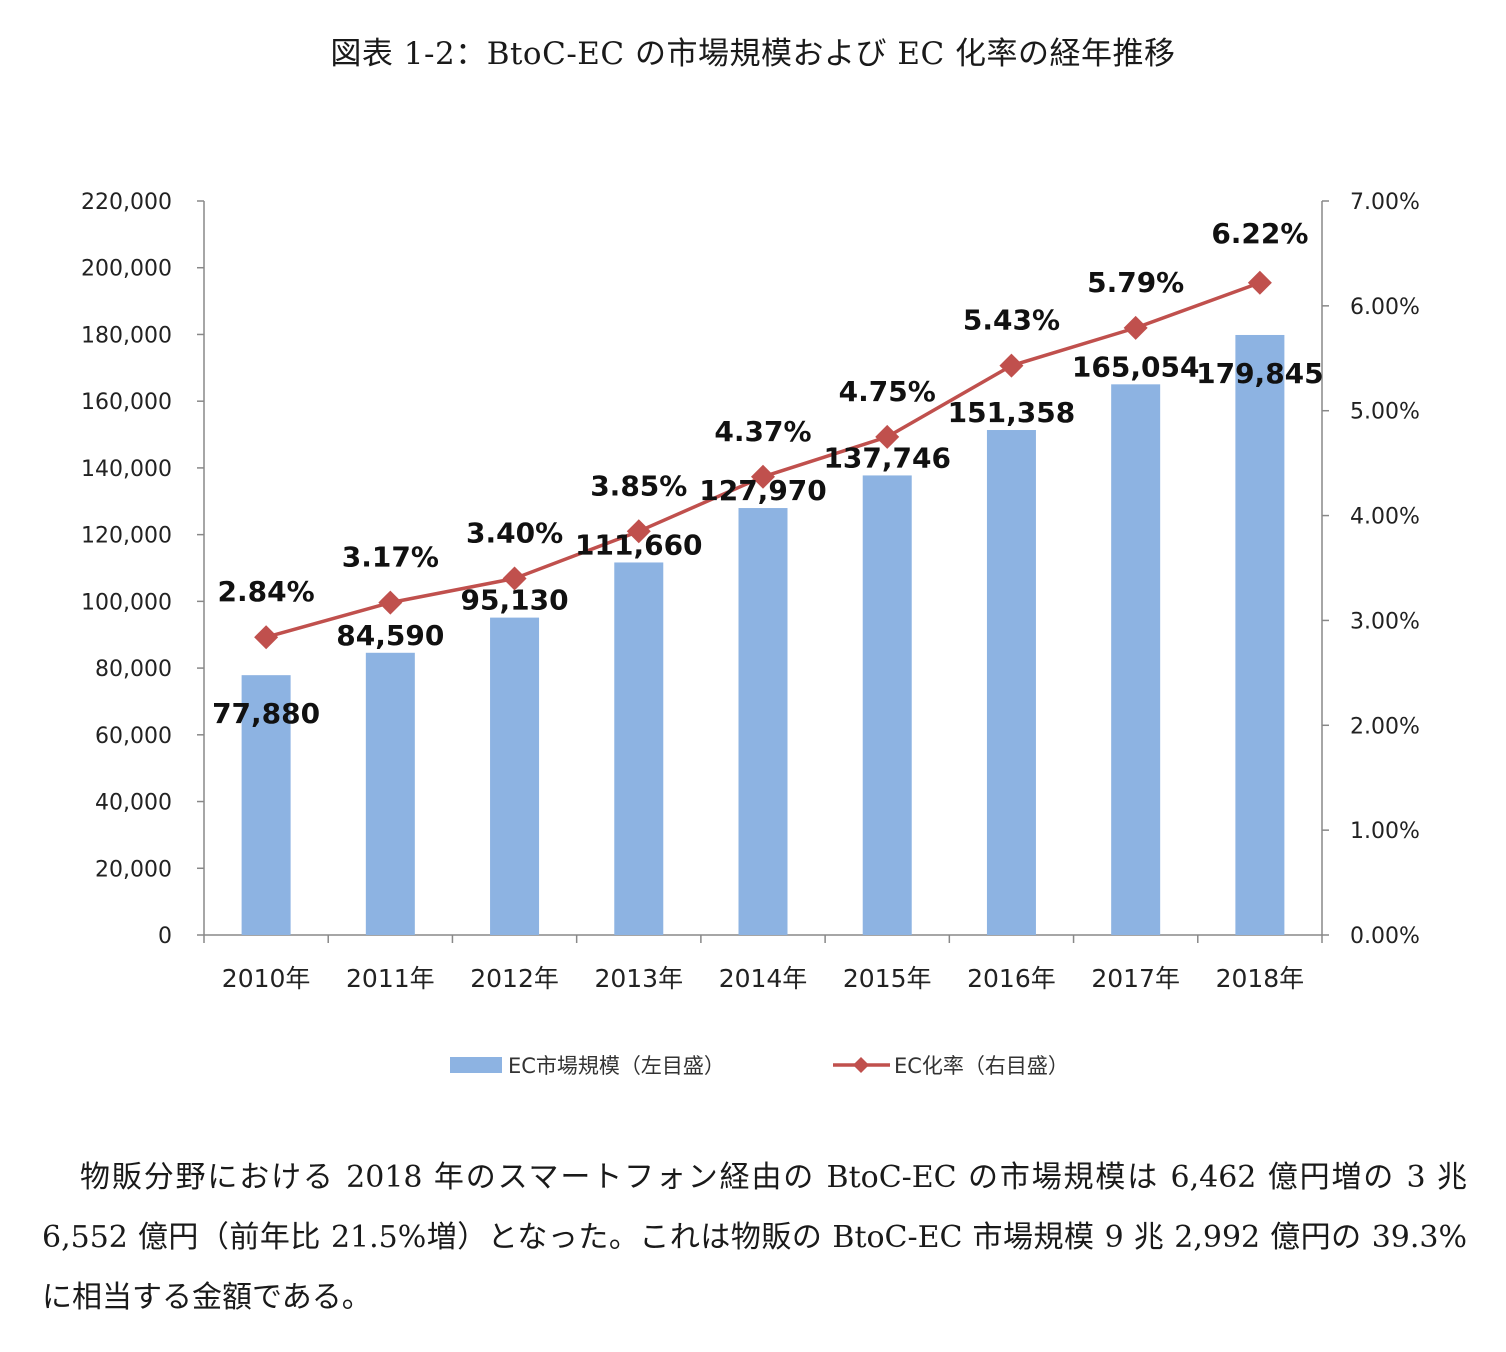 This screenshot has width=1506, height=1352. I want to click on x-axis-category-label: 2017年, so click(1135, 978).